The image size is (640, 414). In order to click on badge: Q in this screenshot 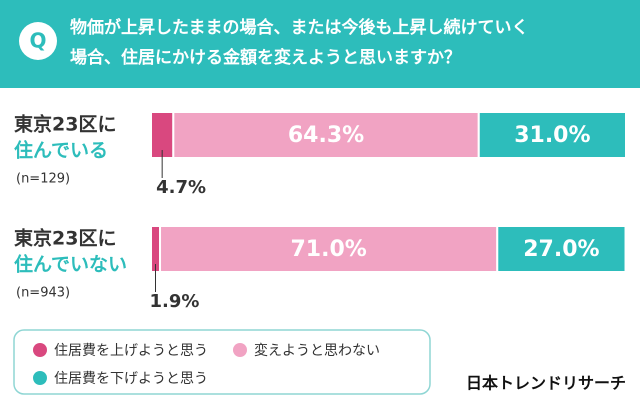, I will do `click(37, 41)`.